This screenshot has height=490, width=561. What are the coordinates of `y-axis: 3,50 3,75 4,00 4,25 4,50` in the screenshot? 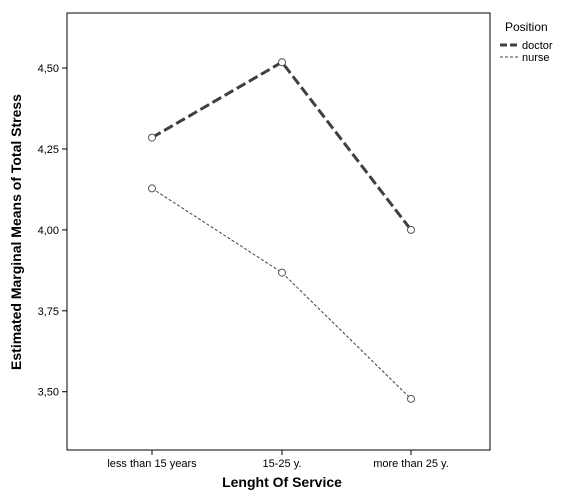 It's located at (52, 231).